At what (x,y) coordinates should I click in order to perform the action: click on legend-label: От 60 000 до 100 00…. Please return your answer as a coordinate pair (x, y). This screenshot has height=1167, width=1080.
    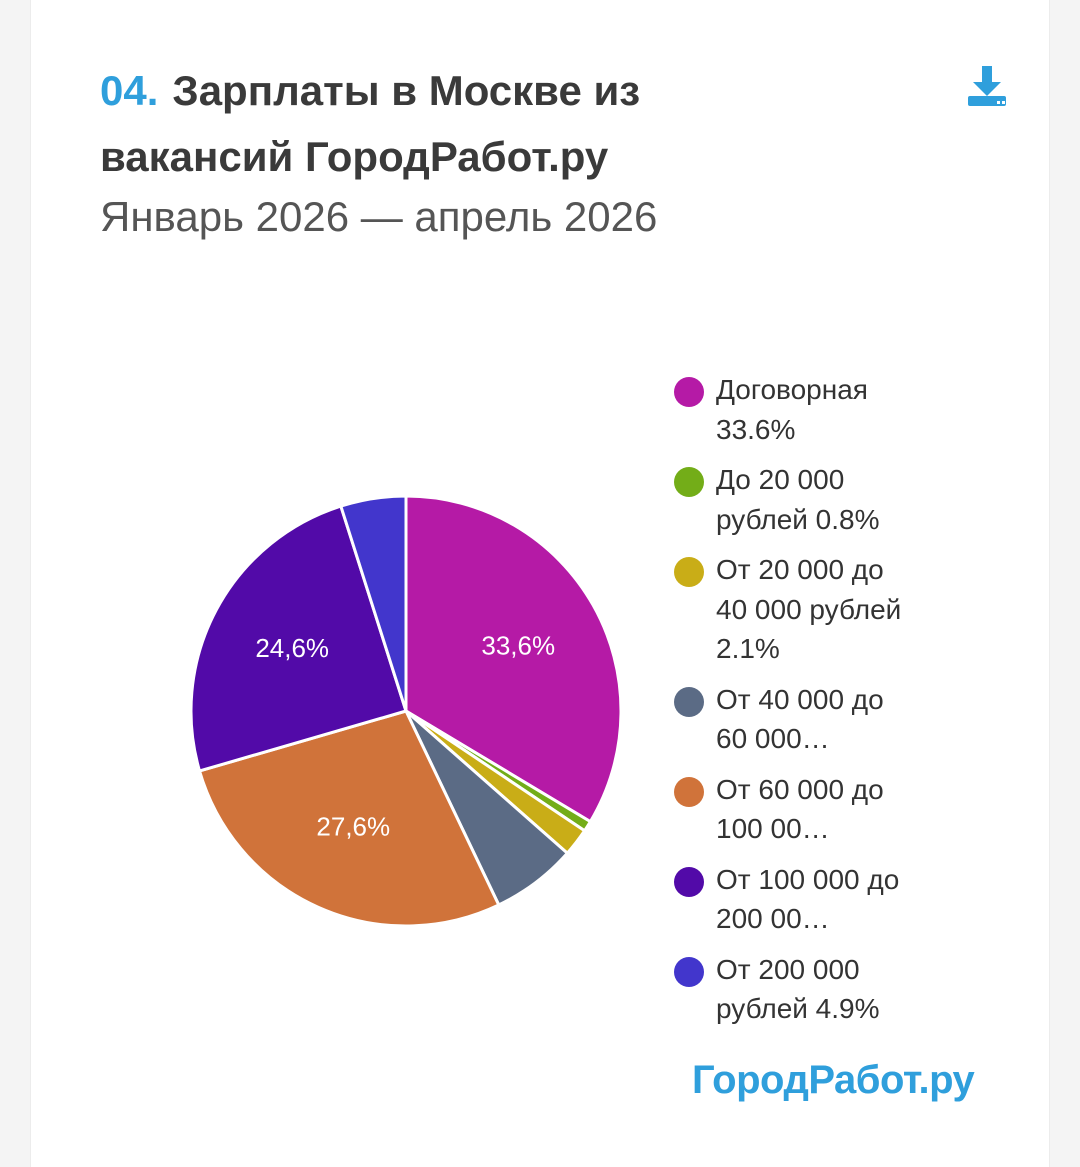
    Looking at the image, I should click on (800, 809).